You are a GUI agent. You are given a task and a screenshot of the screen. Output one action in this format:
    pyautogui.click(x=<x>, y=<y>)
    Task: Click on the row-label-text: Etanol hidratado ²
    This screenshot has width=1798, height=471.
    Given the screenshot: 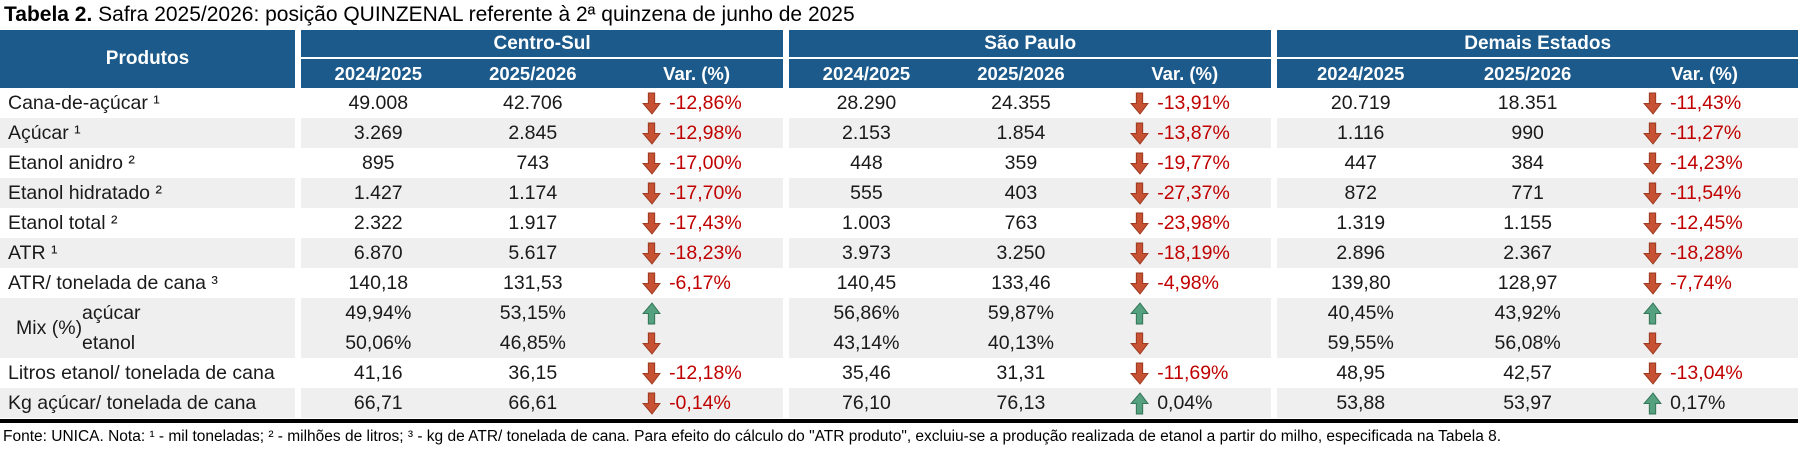 What is the action you would take?
    pyautogui.click(x=85, y=192)
    